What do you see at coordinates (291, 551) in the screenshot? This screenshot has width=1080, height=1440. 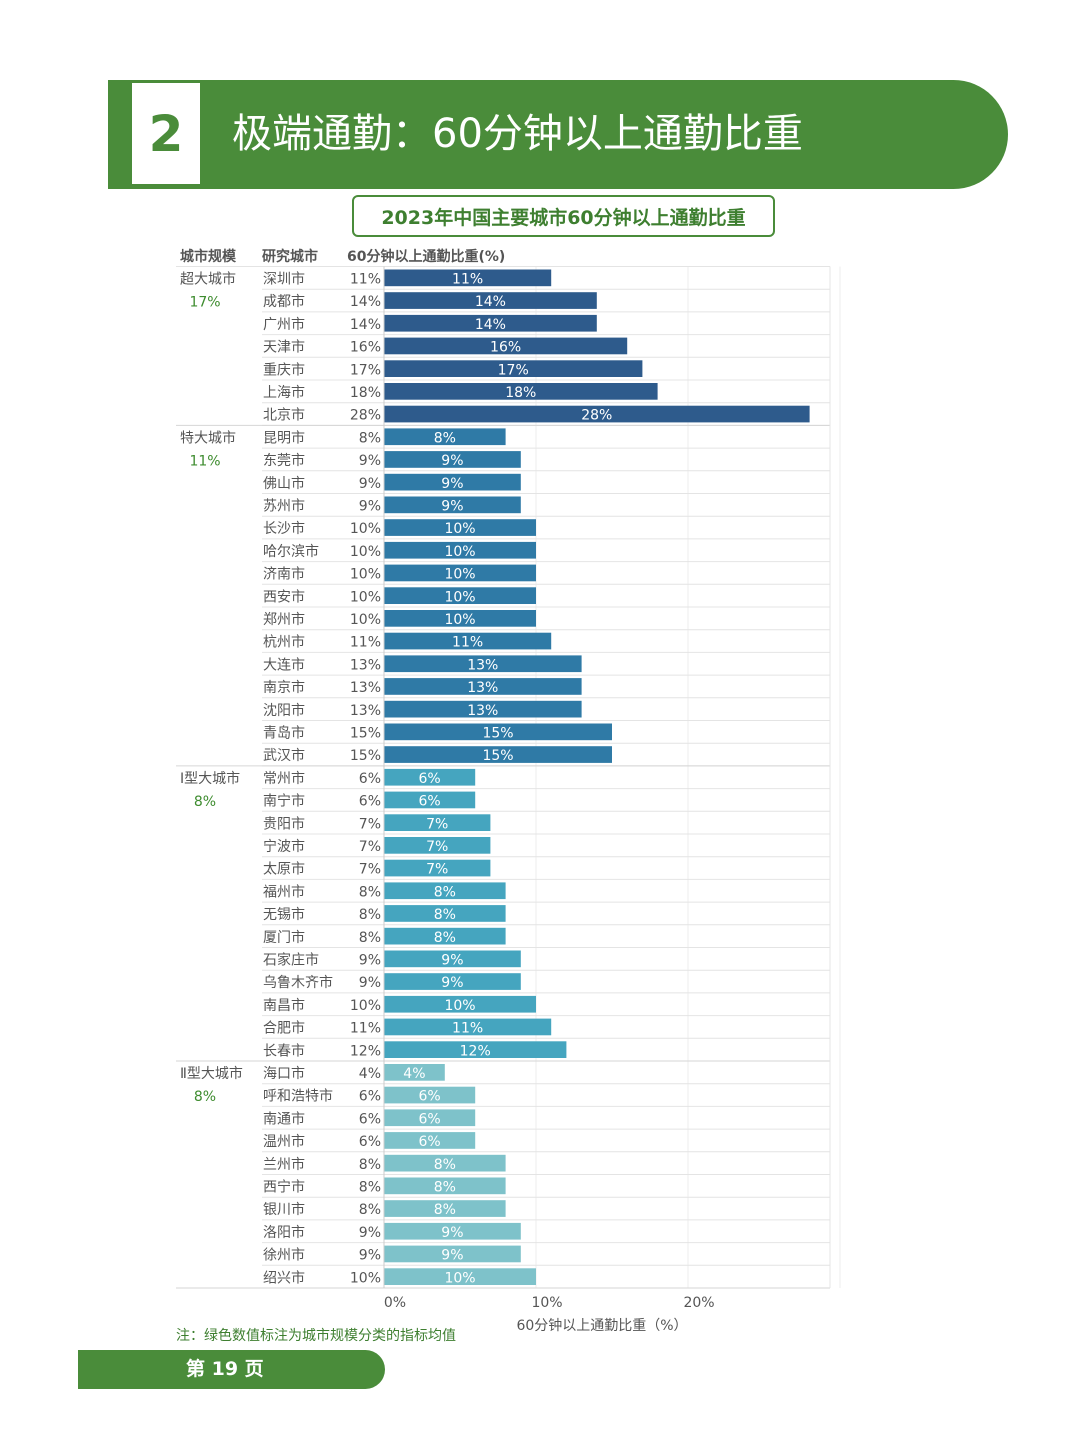 I see `city-label: 哈尔滨市` at bounding box center [291, 551].